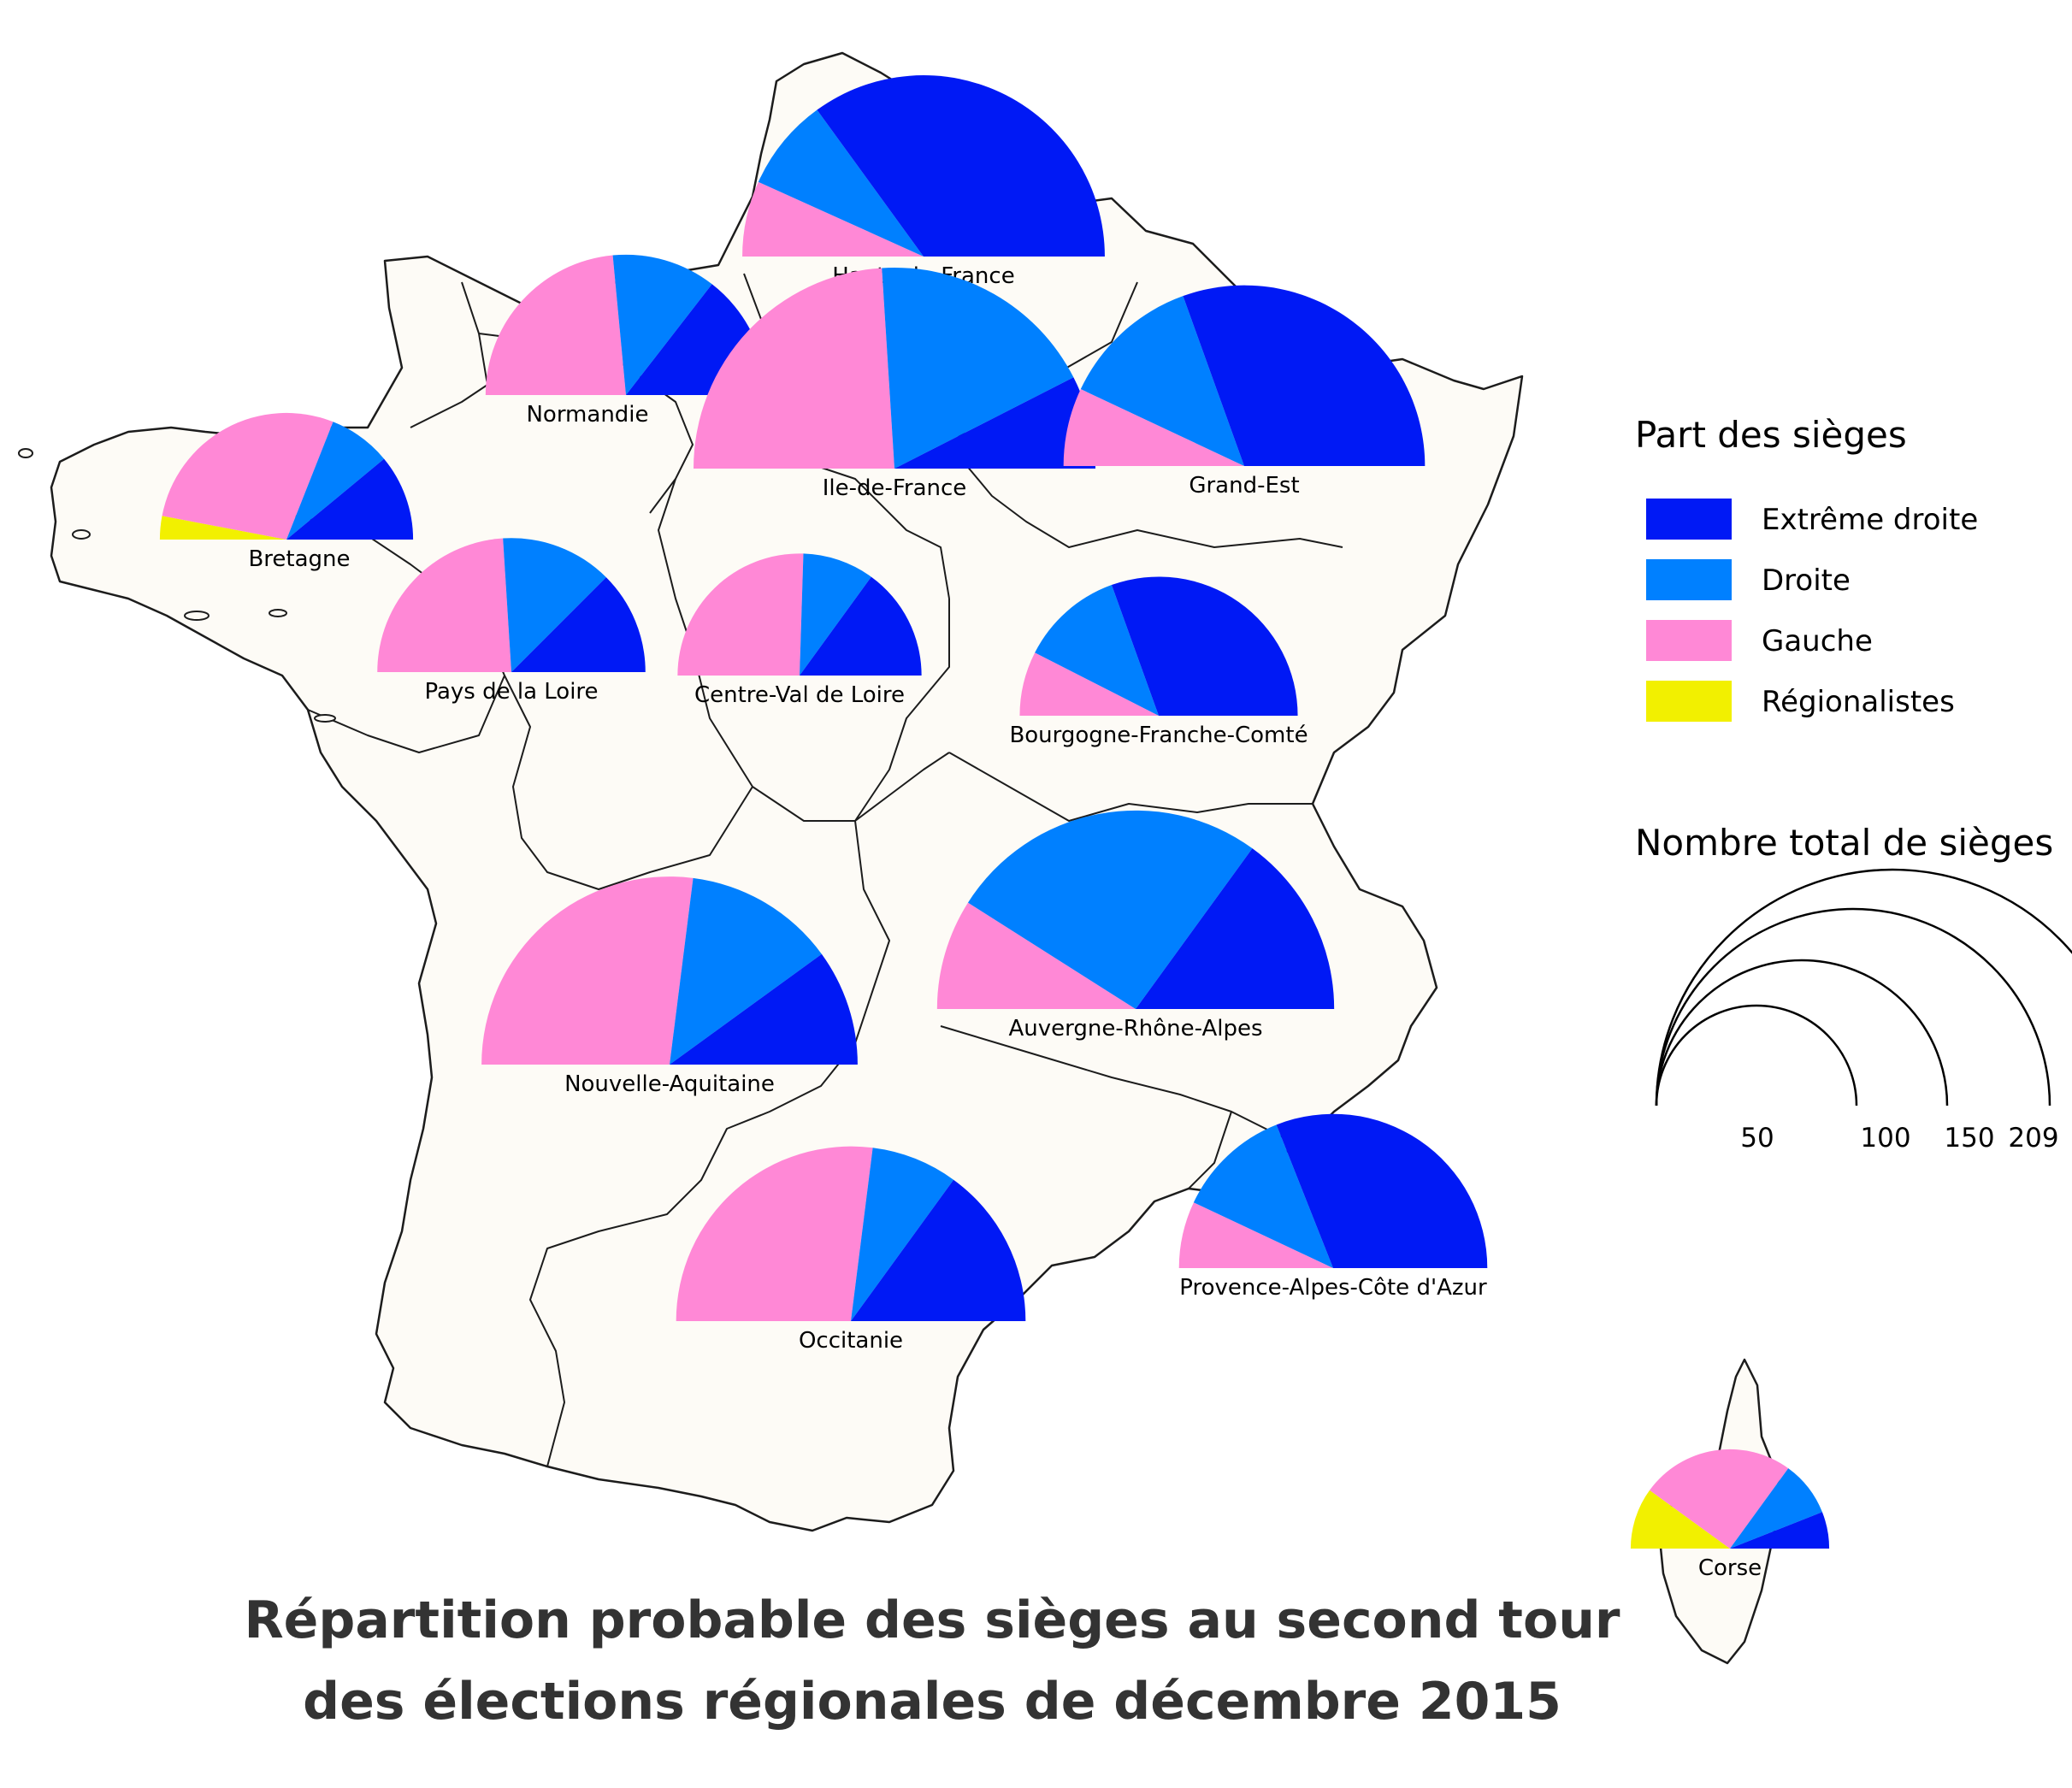  Describe the element at coordinates (794, 368) in the screenshot. I see `pie-slice-ile-de-france-gauche` at that location.